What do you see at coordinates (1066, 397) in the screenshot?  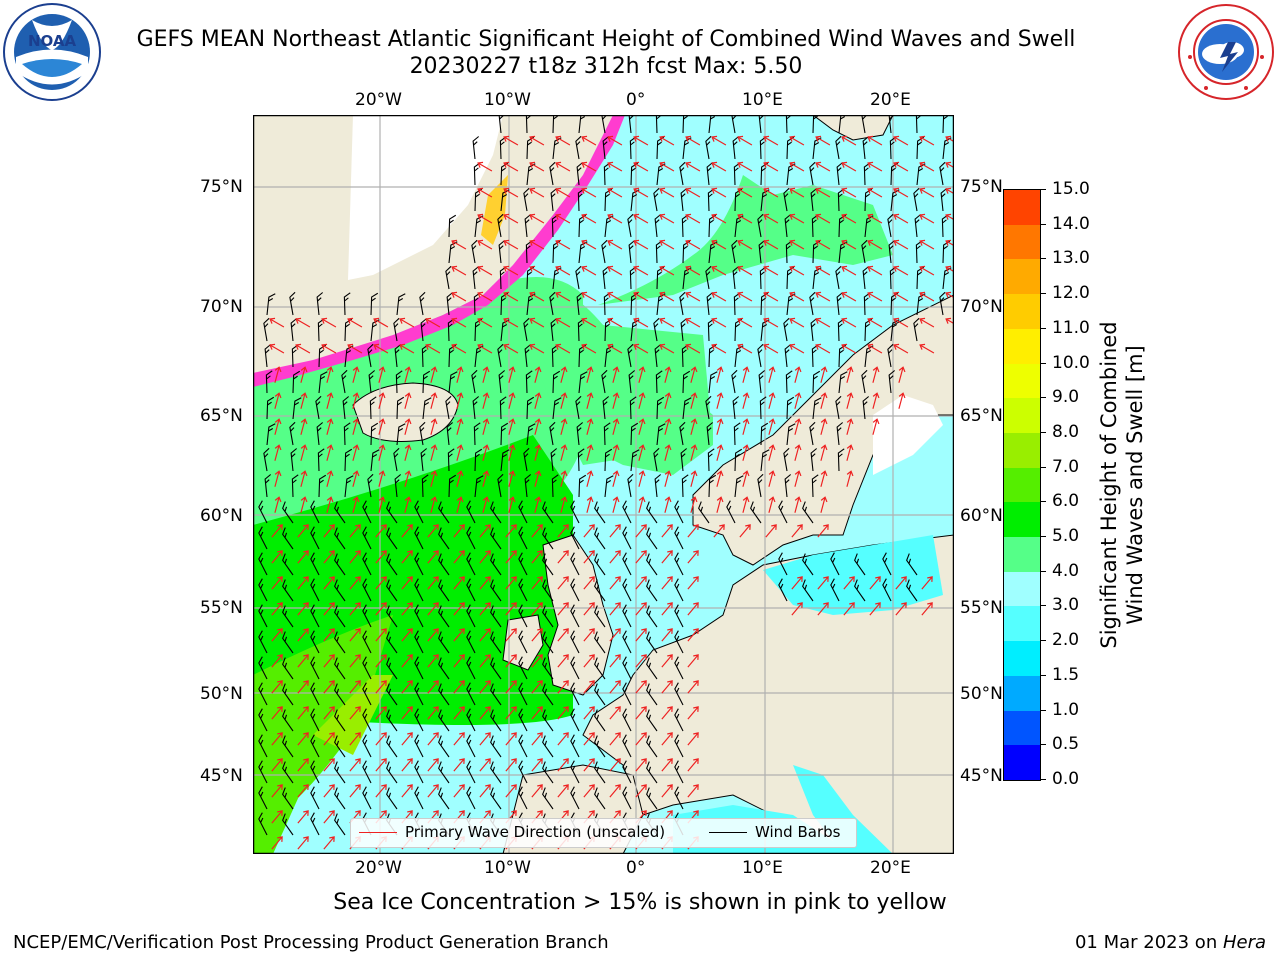 I see `colorbar-tick-label: 9.0` at bounding box center [1066, 397].